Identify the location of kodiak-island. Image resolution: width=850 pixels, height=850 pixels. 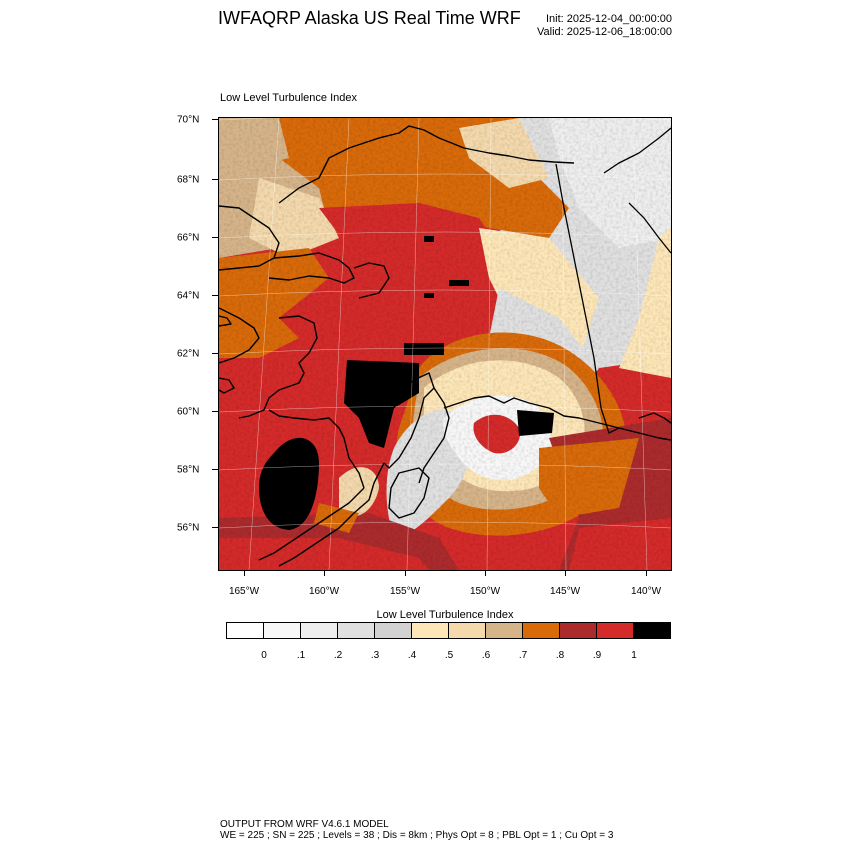
(409, 493).